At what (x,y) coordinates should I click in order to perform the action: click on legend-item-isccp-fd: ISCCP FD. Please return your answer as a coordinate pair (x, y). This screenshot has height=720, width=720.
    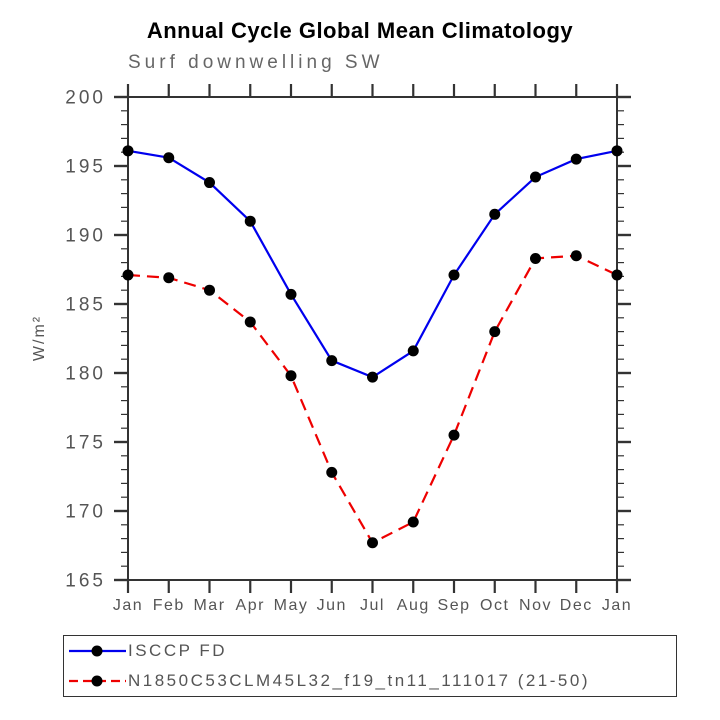
    Looking at the image, I should click on (372, 651).